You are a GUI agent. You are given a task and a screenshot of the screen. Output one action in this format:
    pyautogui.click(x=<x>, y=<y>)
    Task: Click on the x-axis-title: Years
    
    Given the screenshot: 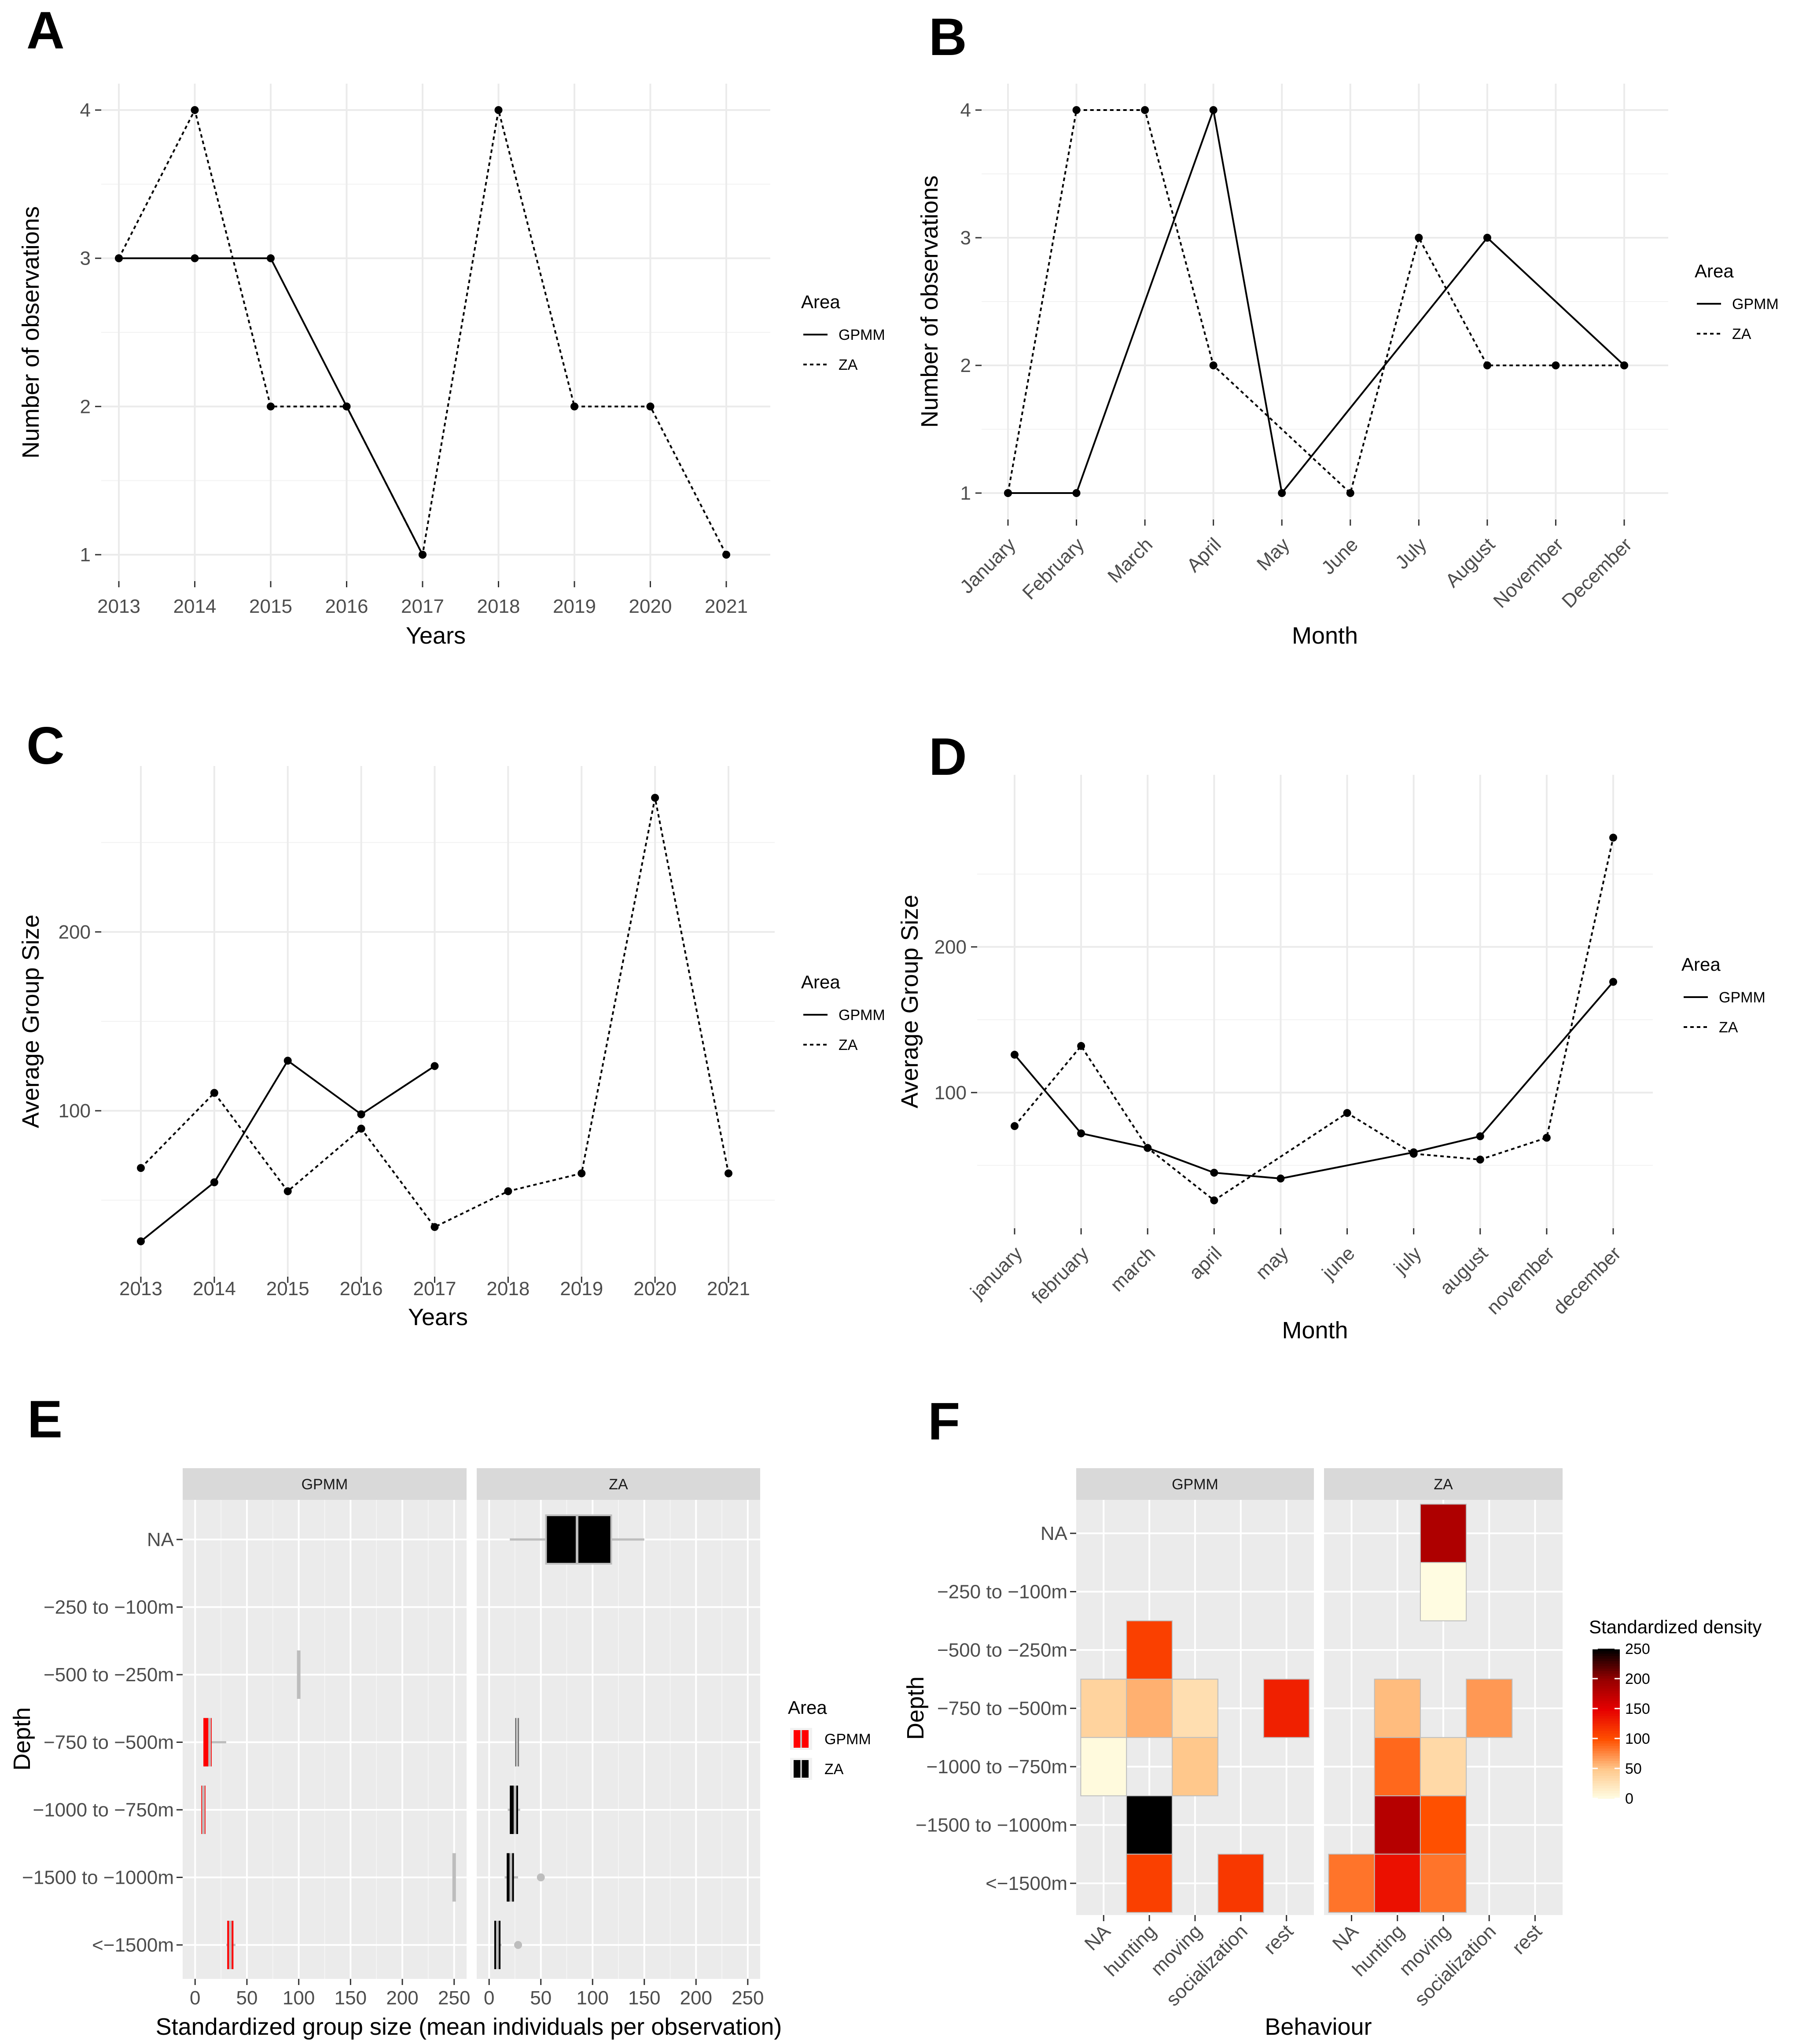 What is the action you would take?
    pyautogui.click(x=436, y=635)
    